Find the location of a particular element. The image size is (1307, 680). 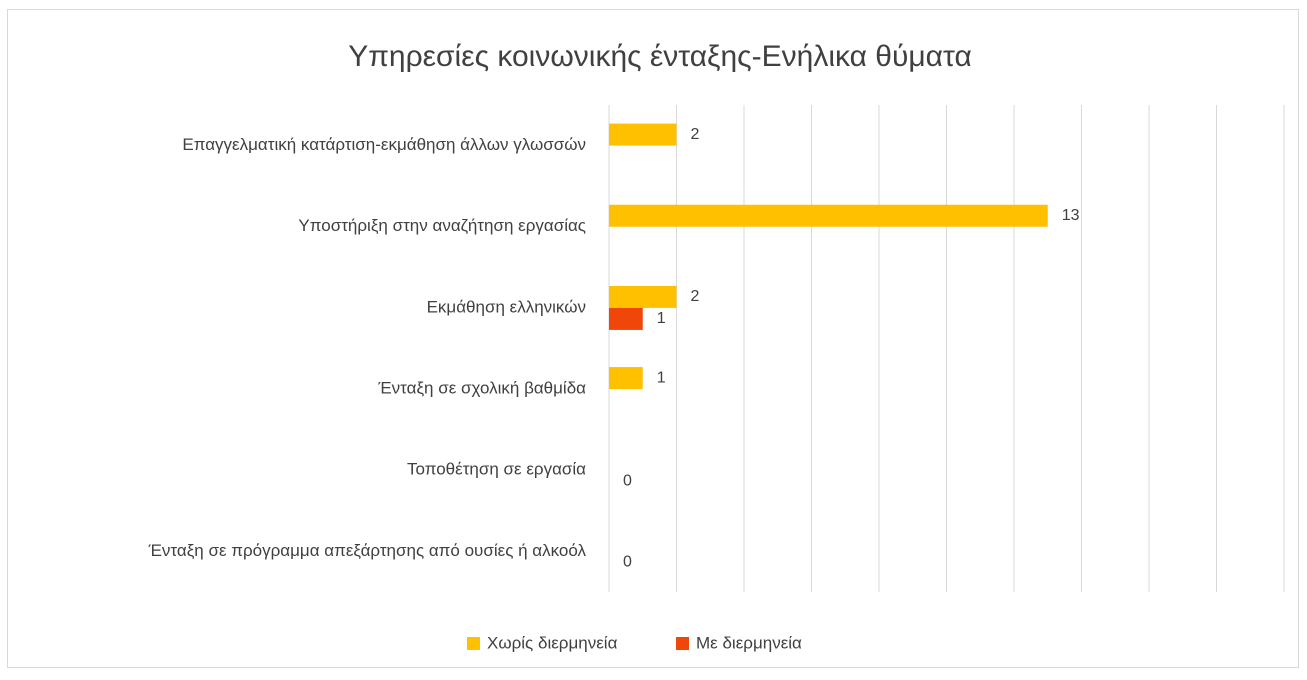

legend-label: Με διερμηνεία is located at coordinates (749, 642).